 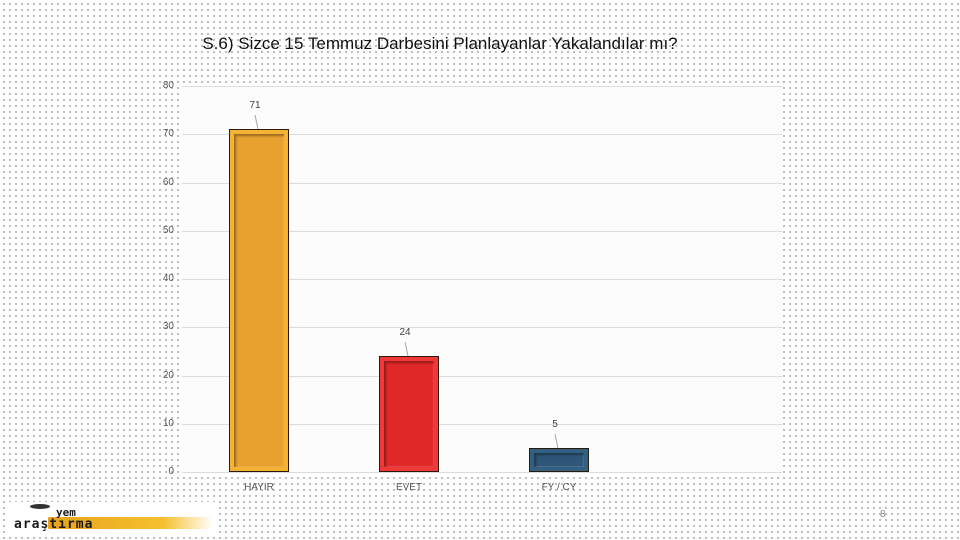 I want to click on data-label: 24, so click(x=405, y=333).